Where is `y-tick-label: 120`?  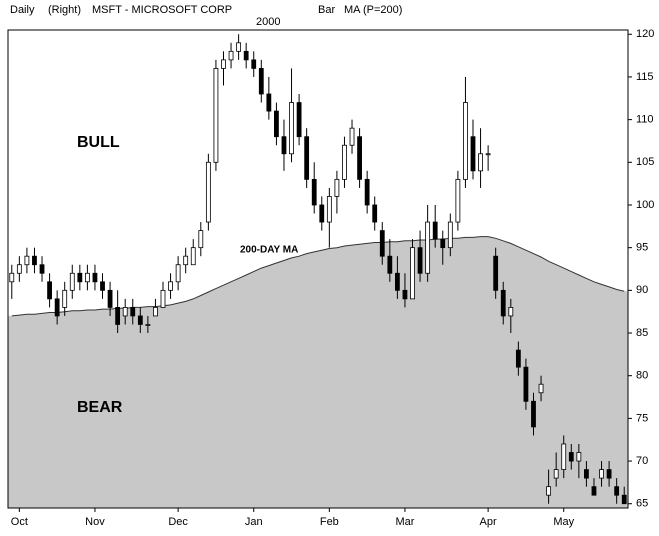 y-tick-label: 120 is located at coordinates (645, 34).